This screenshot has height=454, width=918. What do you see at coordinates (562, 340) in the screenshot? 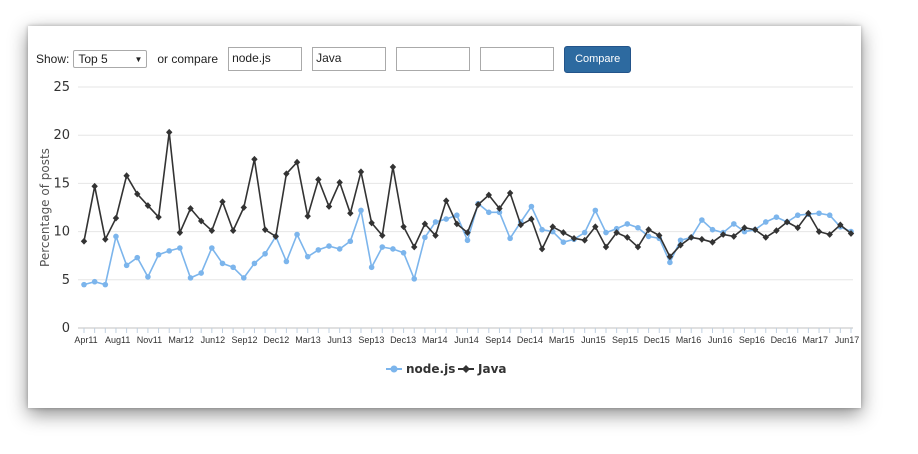
I see `x-tick-label: Mar15` at bounding box center [562, 340].